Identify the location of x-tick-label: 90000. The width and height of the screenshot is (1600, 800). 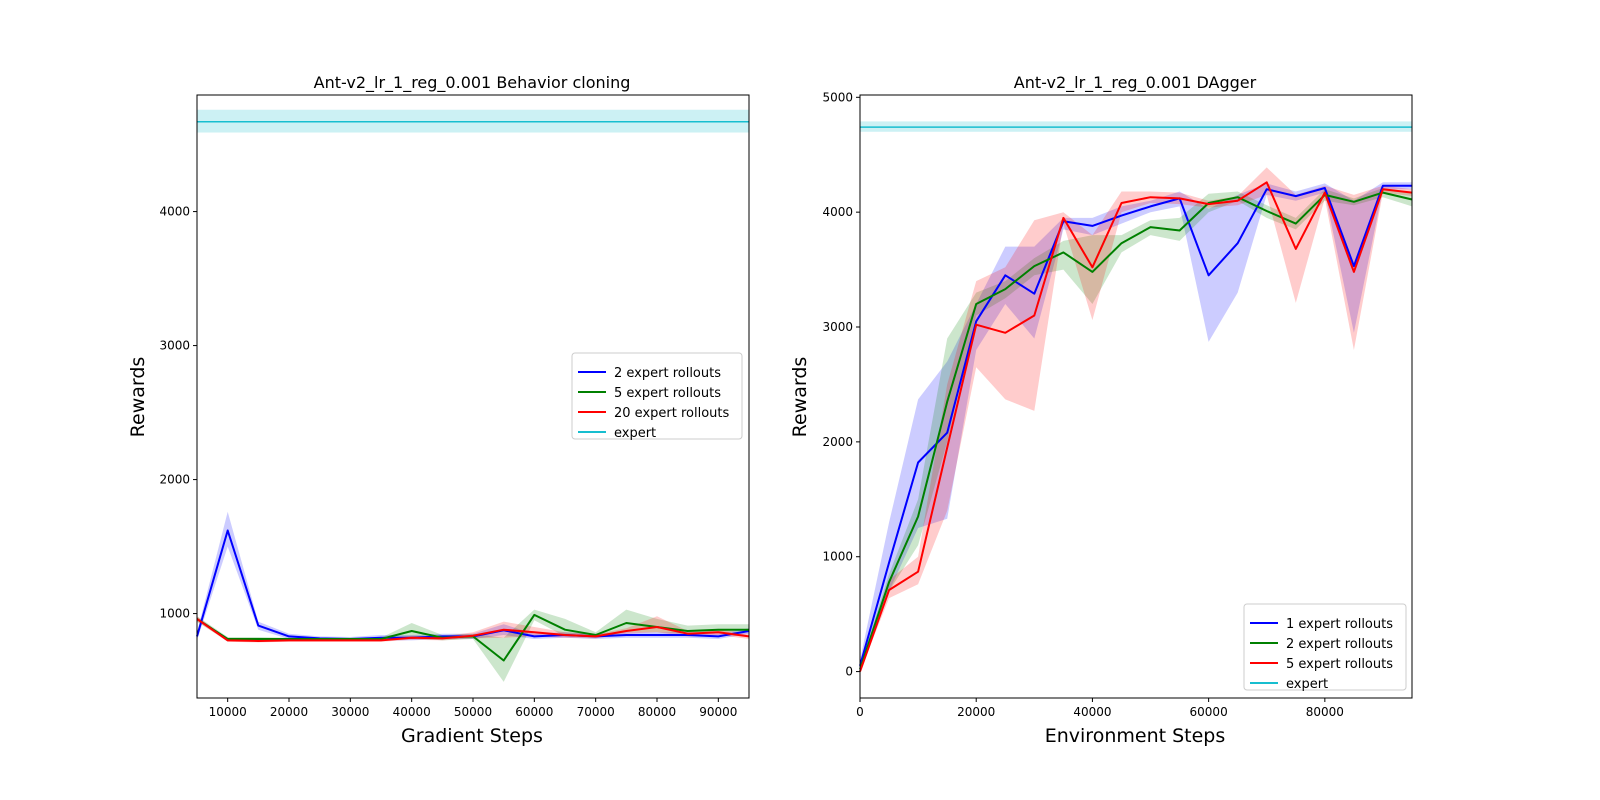
(718, 712).